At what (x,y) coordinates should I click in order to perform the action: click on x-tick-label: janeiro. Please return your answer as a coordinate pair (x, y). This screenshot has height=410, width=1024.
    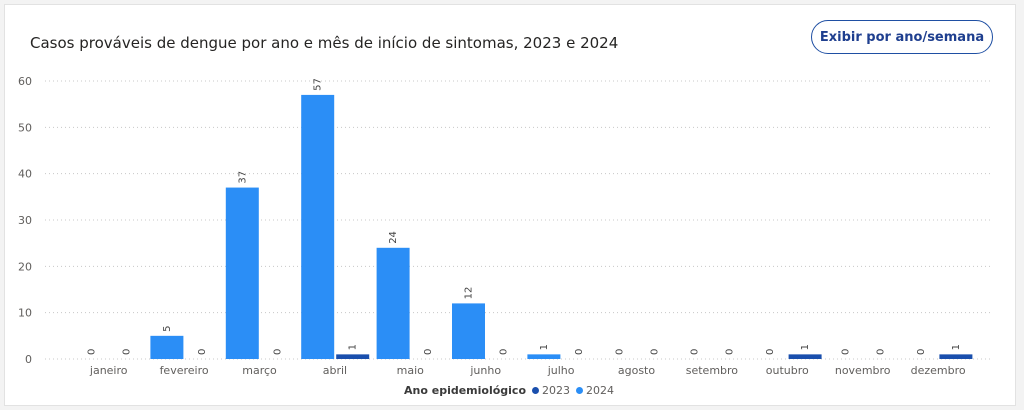
    Looking at the image, I should click on (108, 370).